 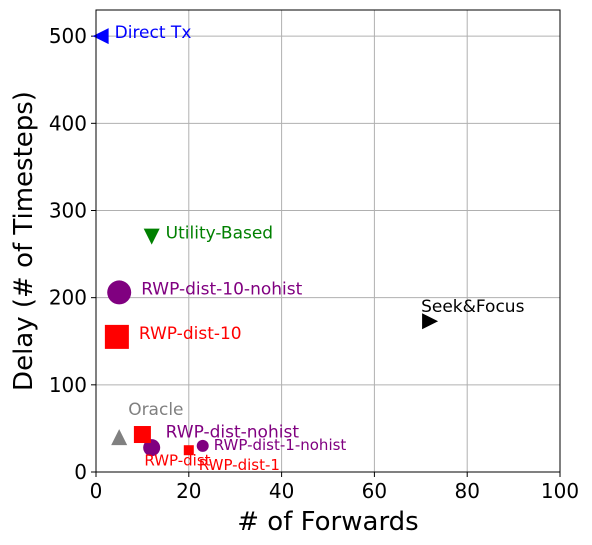 What do you see at coordinates (96, 491) in the screenshot?
I see `x-tick-label: 0` at bounding box center [96, 491].